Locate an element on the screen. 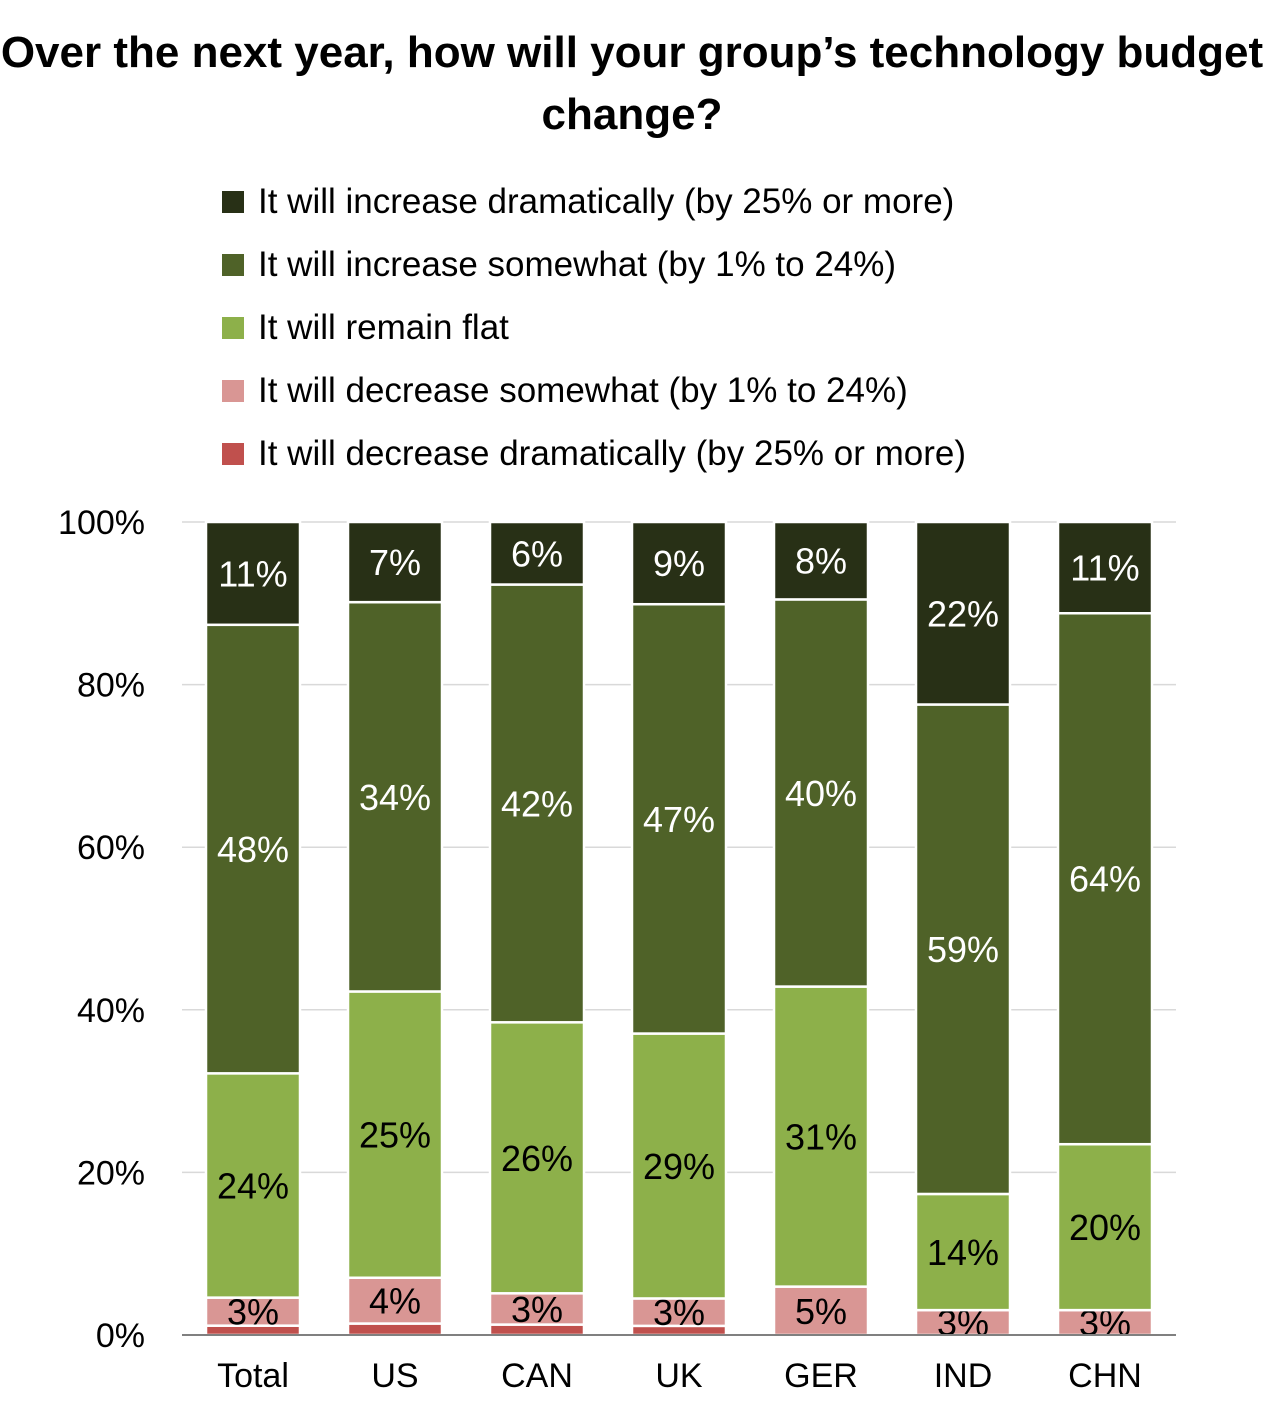  data-label: 24% is located at coordinates (253, 1185).